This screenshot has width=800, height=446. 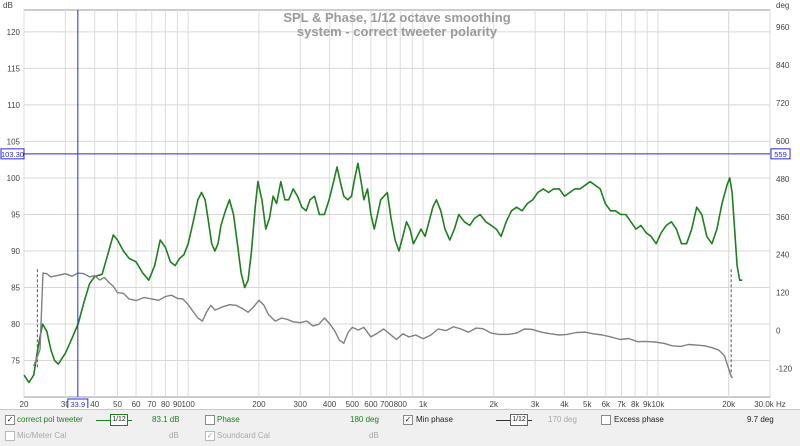 I want to click on y2-tick-label: 240, so click(x=783, y=255).